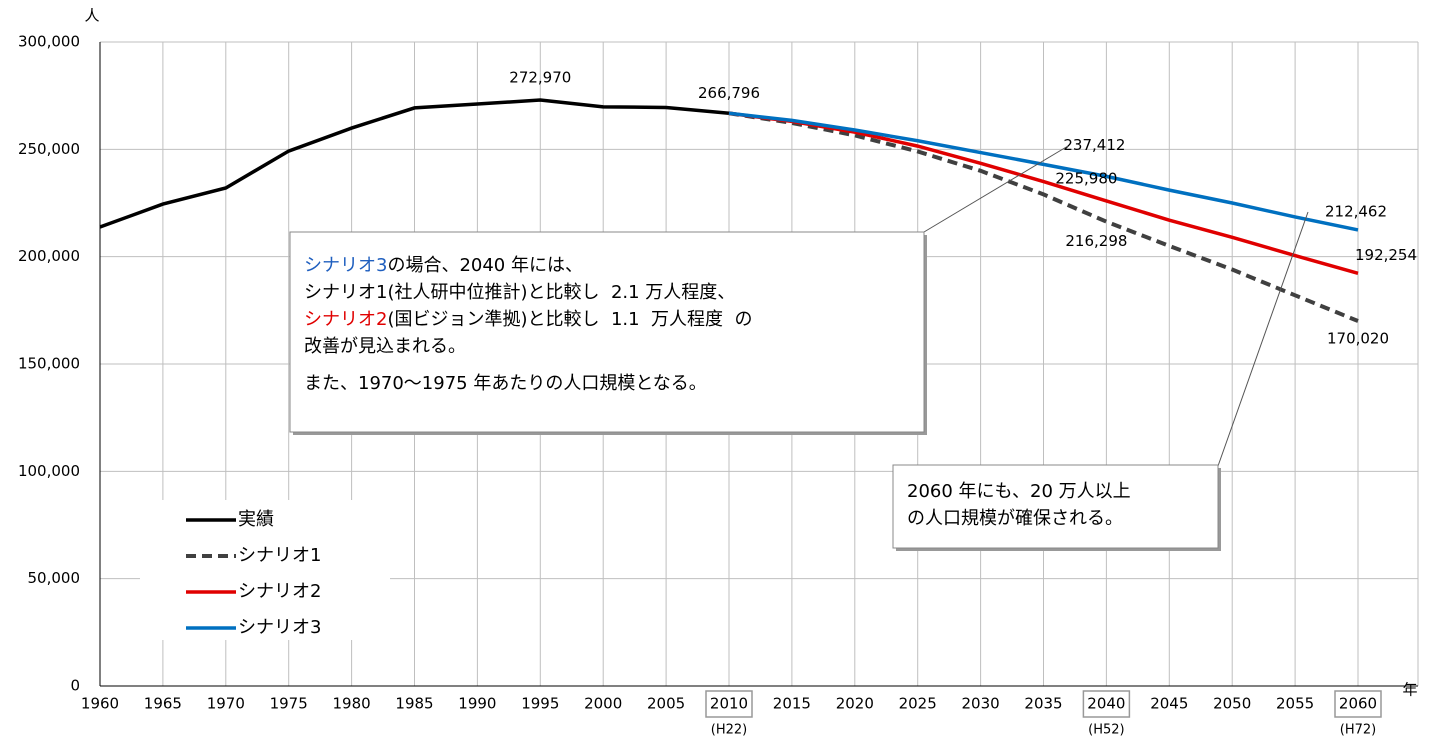 The width and height of the screenshot is (1433, 749). What do you see at coordinates (540, 704) in the screenshot?
I see `x-tick-label: 1995` at bounding box center [540, 704].